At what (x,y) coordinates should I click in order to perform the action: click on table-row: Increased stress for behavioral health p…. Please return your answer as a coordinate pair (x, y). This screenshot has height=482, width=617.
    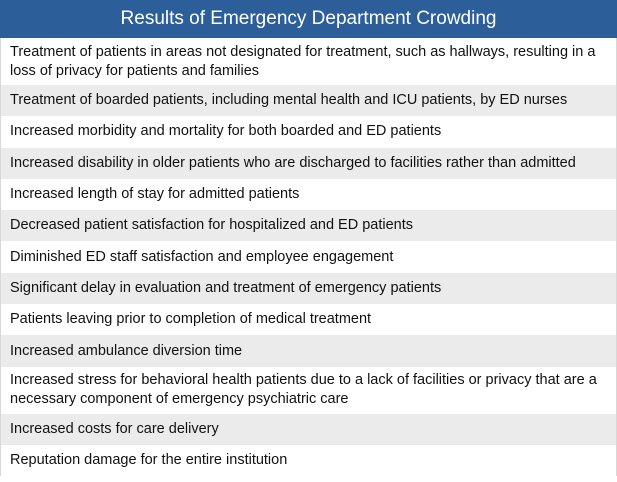
    Looking at the image, I should click on (308, 390).